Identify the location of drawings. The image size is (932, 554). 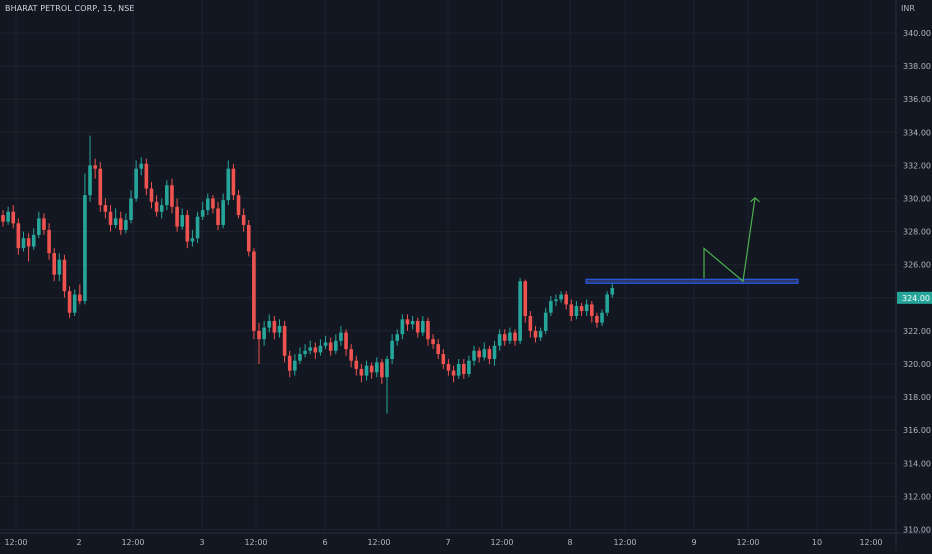
(692, 240).